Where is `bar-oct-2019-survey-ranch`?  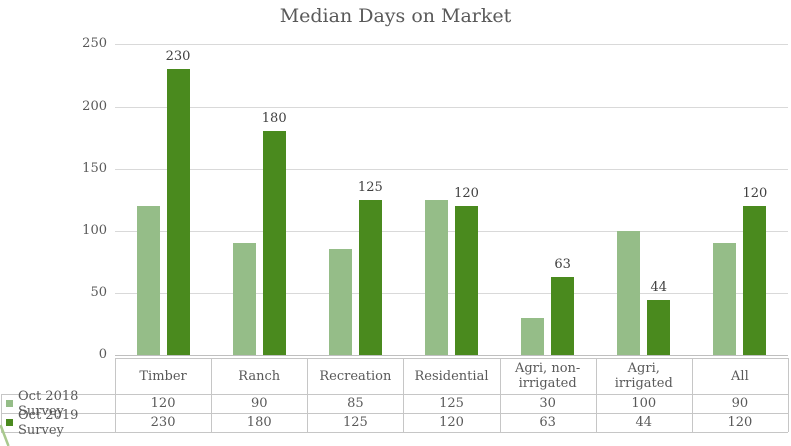 bar-oct-2019-survey-ranch is located at coordinates (274, 243).